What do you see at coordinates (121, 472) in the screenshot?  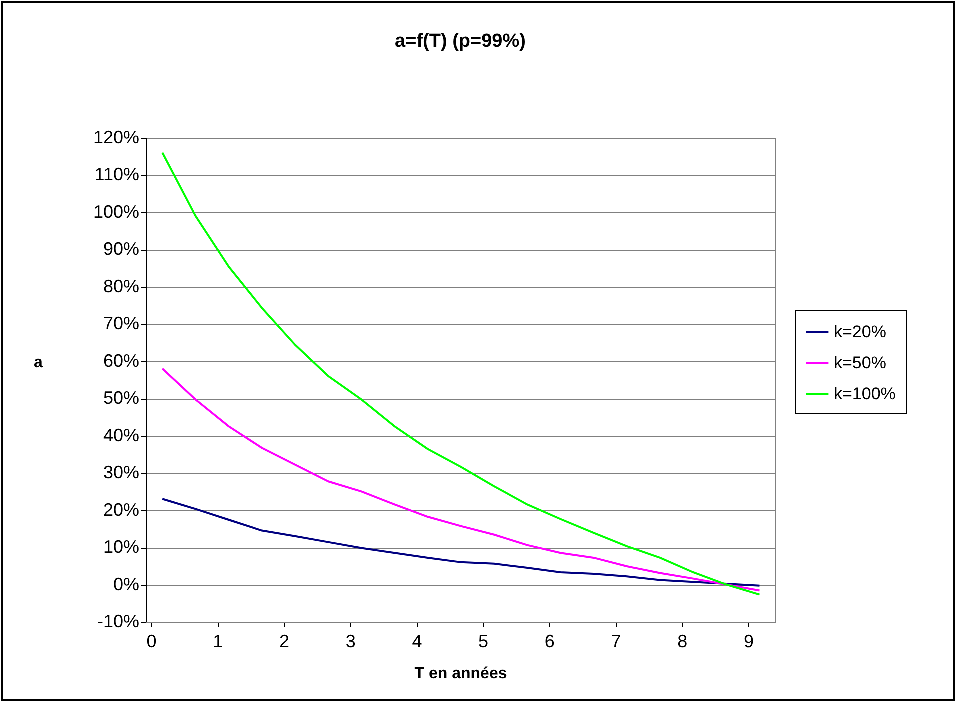 I see `y-tick-label: 30%` at bounding box center [121, 472].